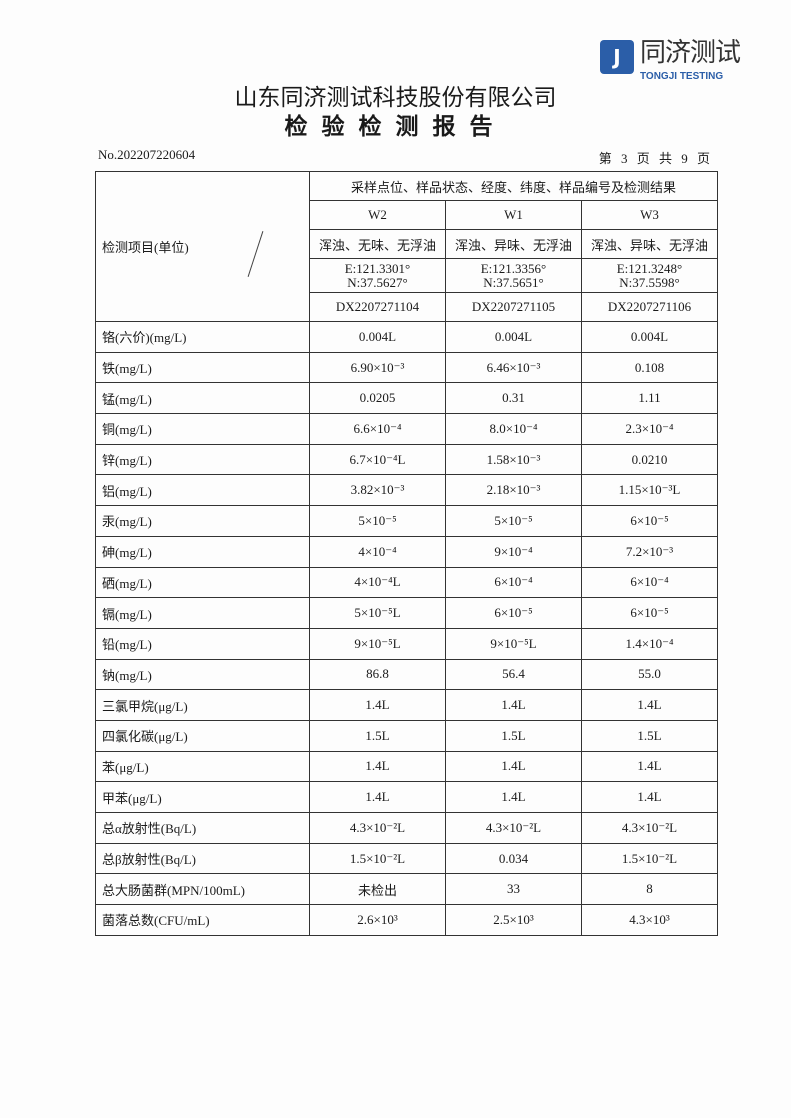 The image size is (791, 1118). What do you see at coordinates (377, 307) in the screenshot?
I see `sample-id: DX2207271104` at bounding box center [377, 307].